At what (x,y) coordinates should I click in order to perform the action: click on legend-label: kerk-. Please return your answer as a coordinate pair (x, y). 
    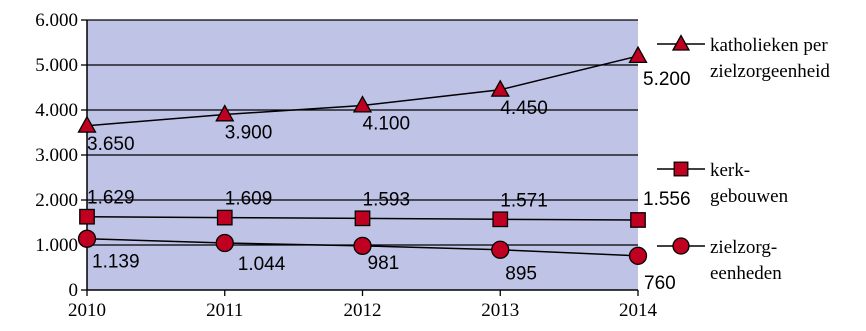
    Looking at the image, I should click on (730, 170).